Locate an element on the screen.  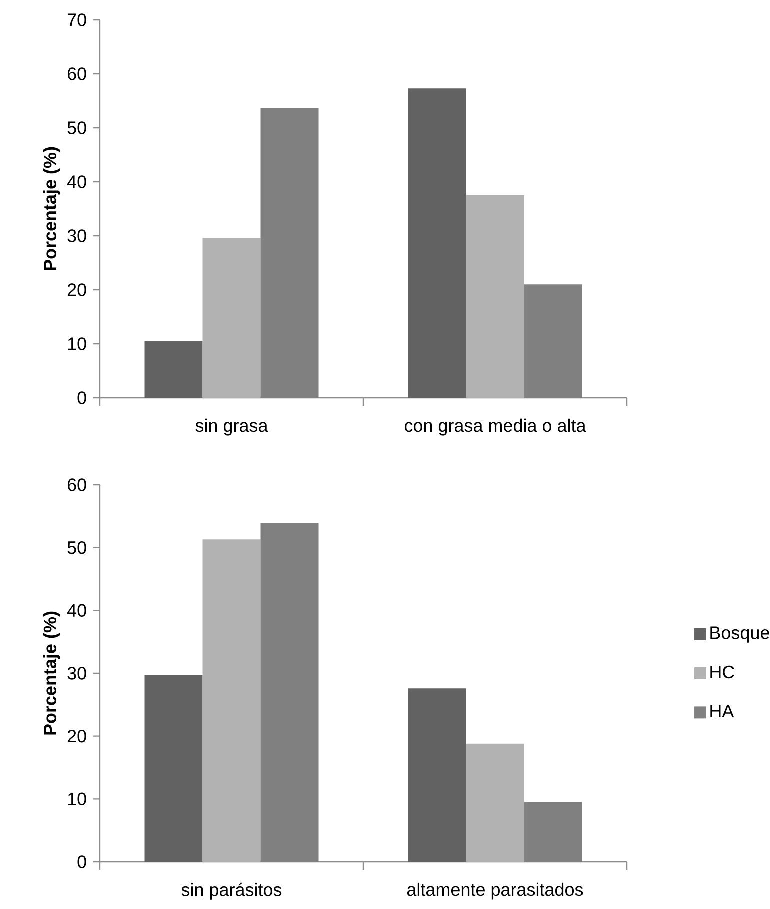
y-tick-label: 70 is located at coordinates (77, 20).